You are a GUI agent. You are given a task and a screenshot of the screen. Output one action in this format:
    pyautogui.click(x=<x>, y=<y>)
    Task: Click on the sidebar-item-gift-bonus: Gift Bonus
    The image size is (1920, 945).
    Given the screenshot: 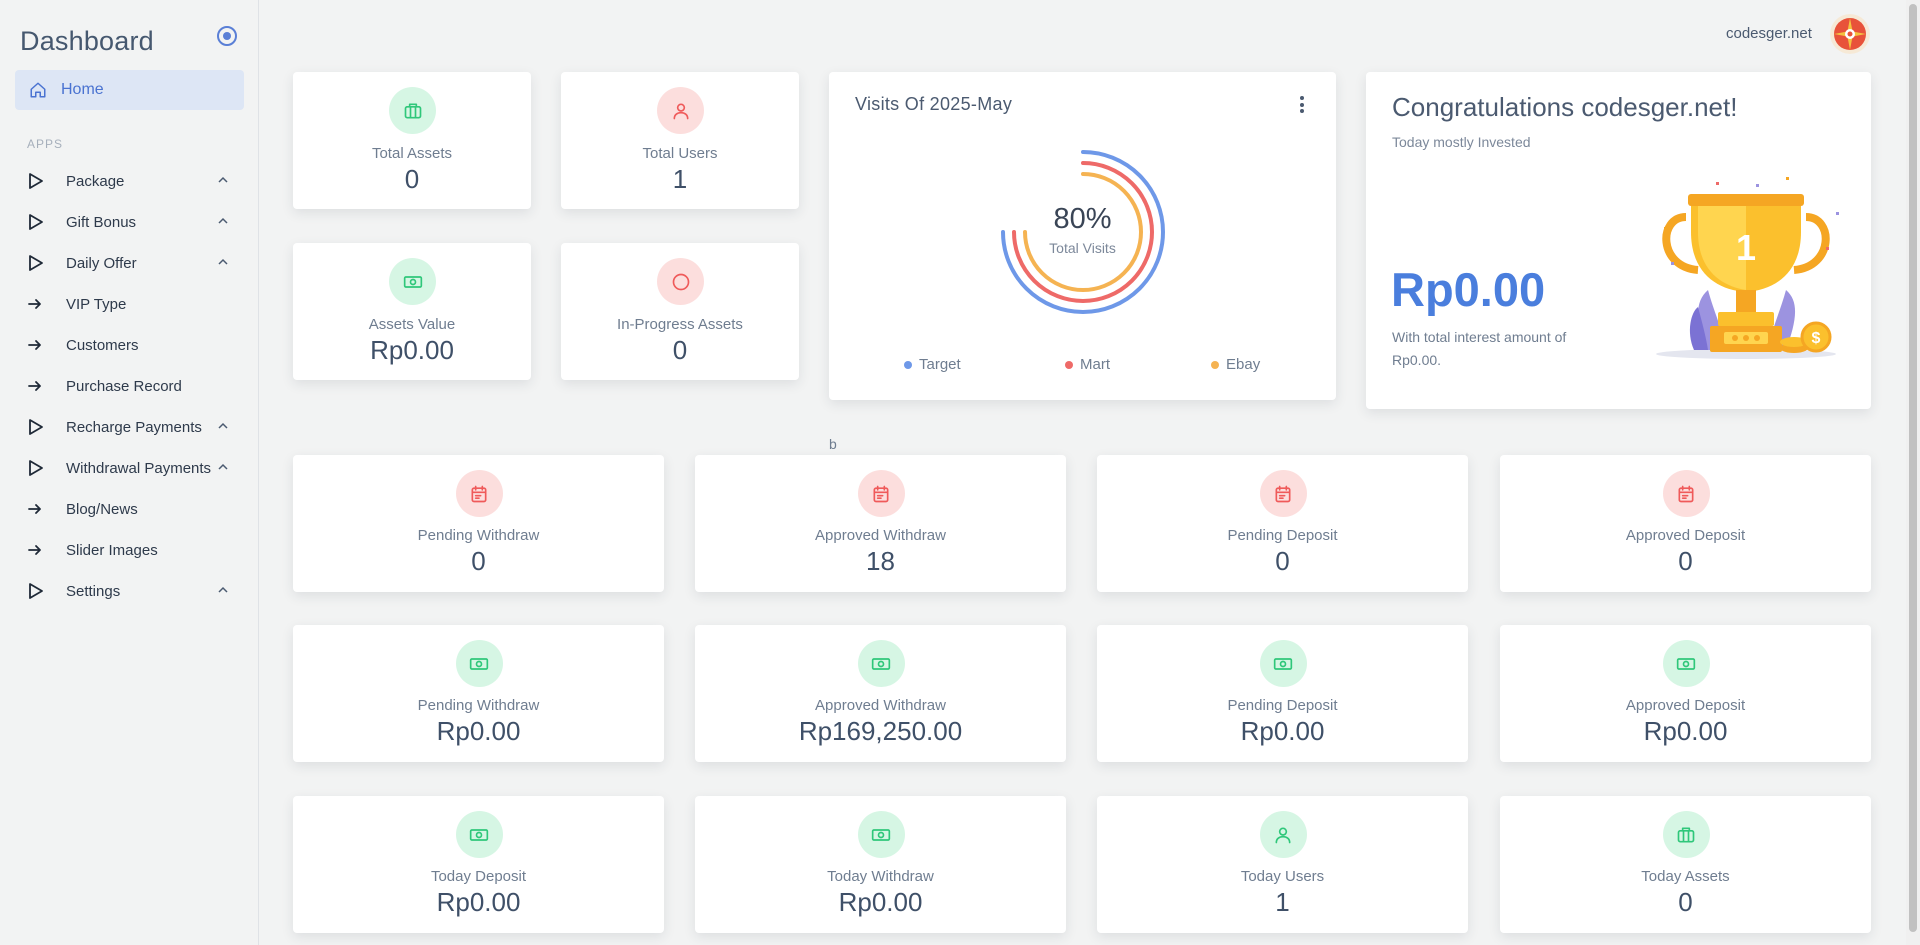 What is the action you would take?
    pyautogui.click(x=134, y=222)
    